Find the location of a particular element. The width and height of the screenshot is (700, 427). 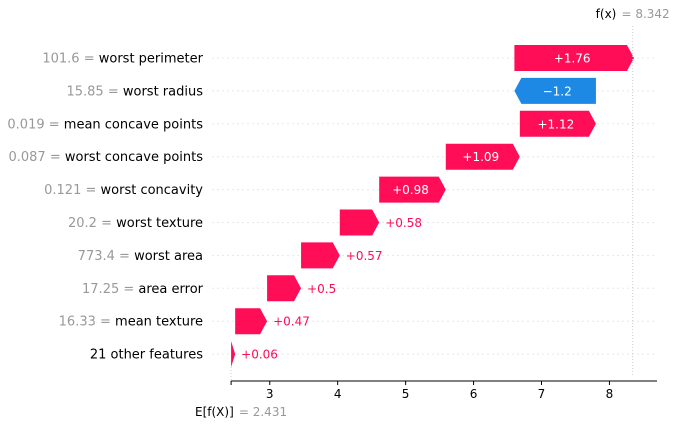

contribution-label: +0.98 is located at coordinates (410, 190).